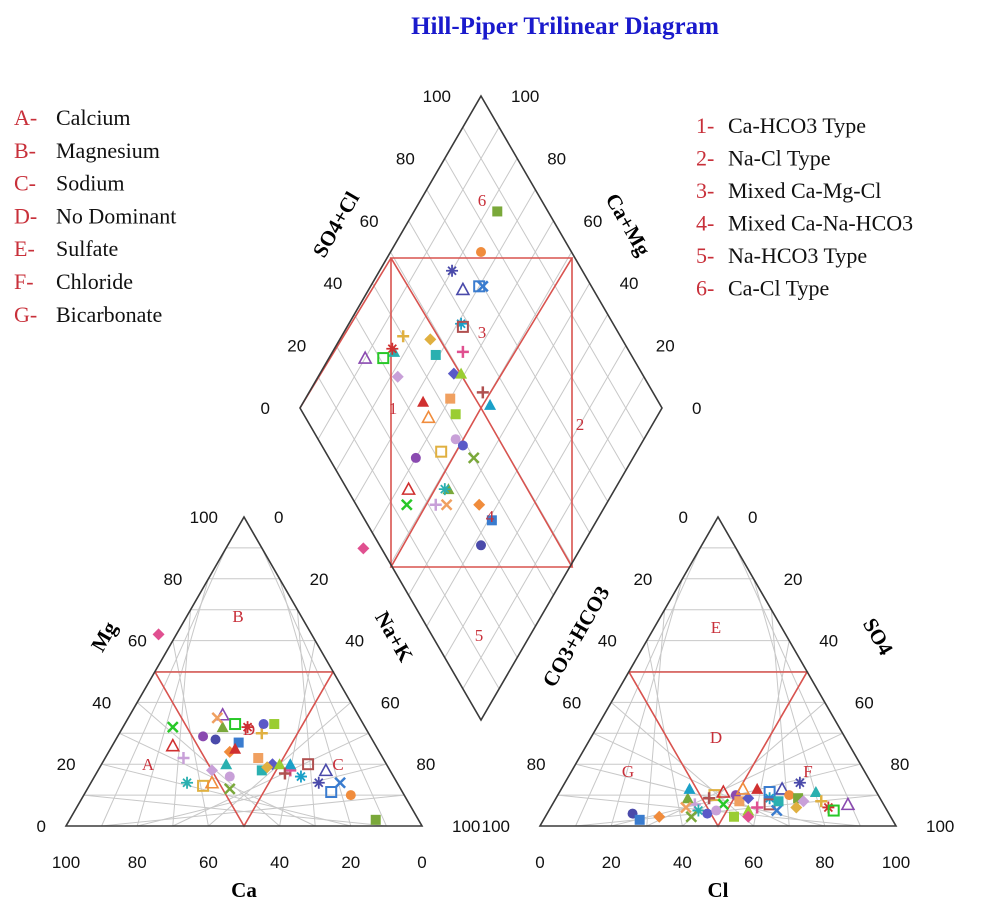 This screenshot has width=988, height=904. I want to click on legend-type-label: Ca-Cl Type, so click(778, 288).